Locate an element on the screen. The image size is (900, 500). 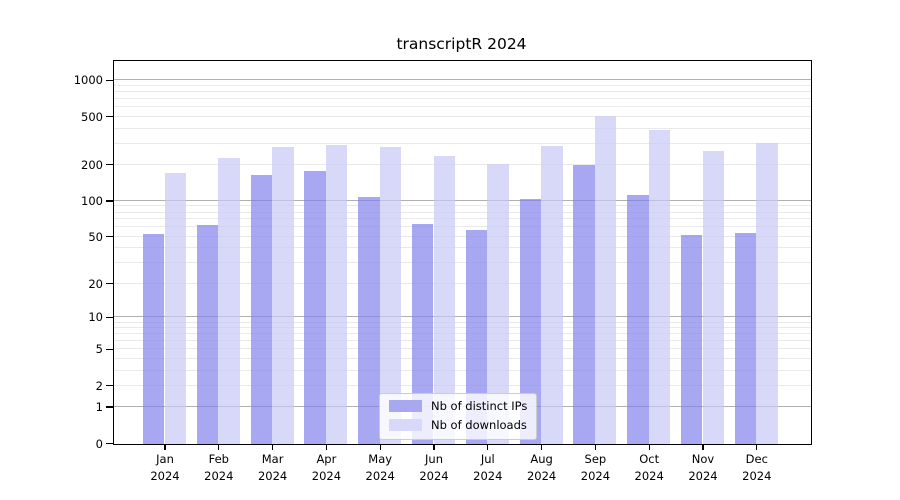
y-tick-label-20: 20 is located at coordinates (95, 283).